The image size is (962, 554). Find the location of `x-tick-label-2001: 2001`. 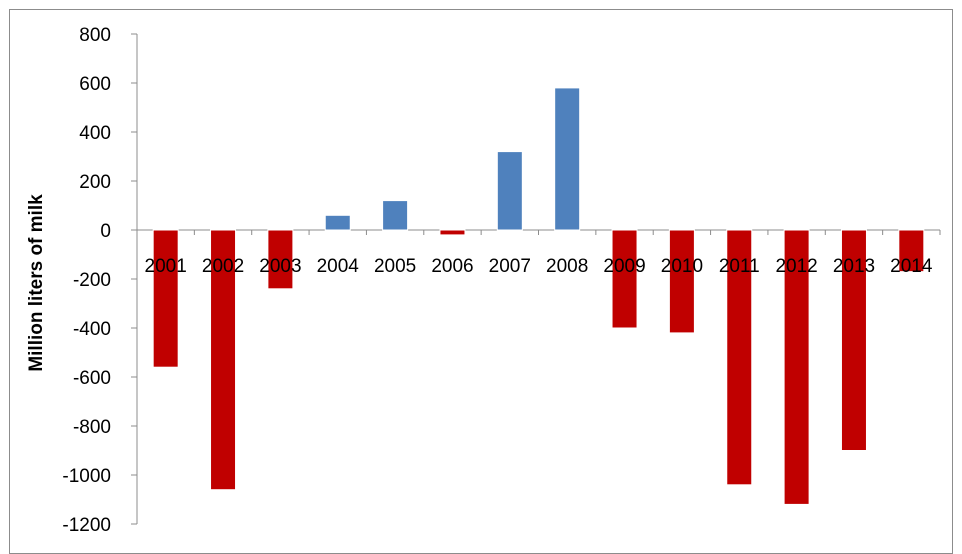

x-tick-label-2001: 2001 is located at coordinates (166, 266).